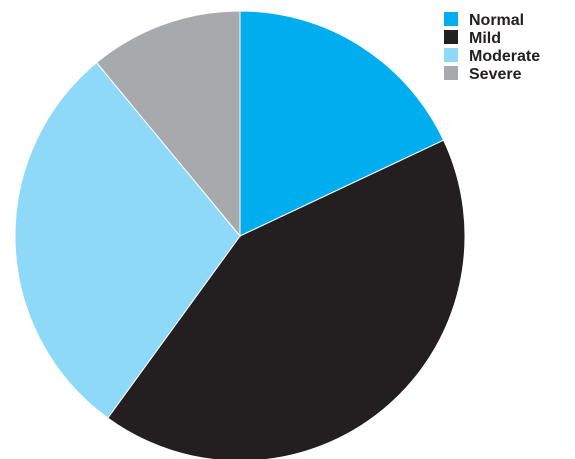 The height and width of the screenshot is (459, 575). What do you see at coordinates (485, 38) in the screenshot?
I see `legend-label-mild: Mild` at bounding box center [485, 38].